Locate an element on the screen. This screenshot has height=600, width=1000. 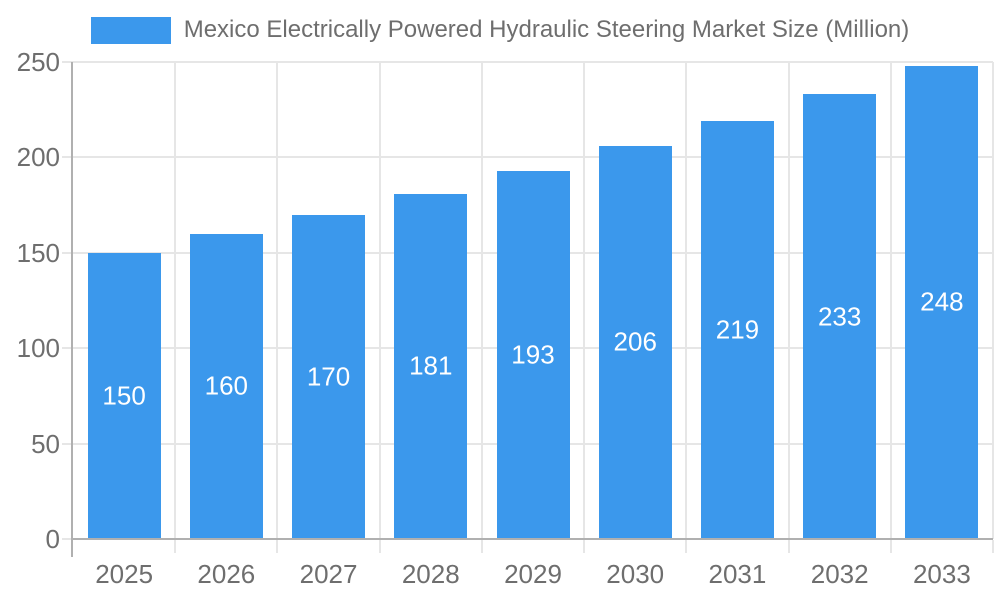
bar-value-label: 160 is located at coordinates (226, 385).